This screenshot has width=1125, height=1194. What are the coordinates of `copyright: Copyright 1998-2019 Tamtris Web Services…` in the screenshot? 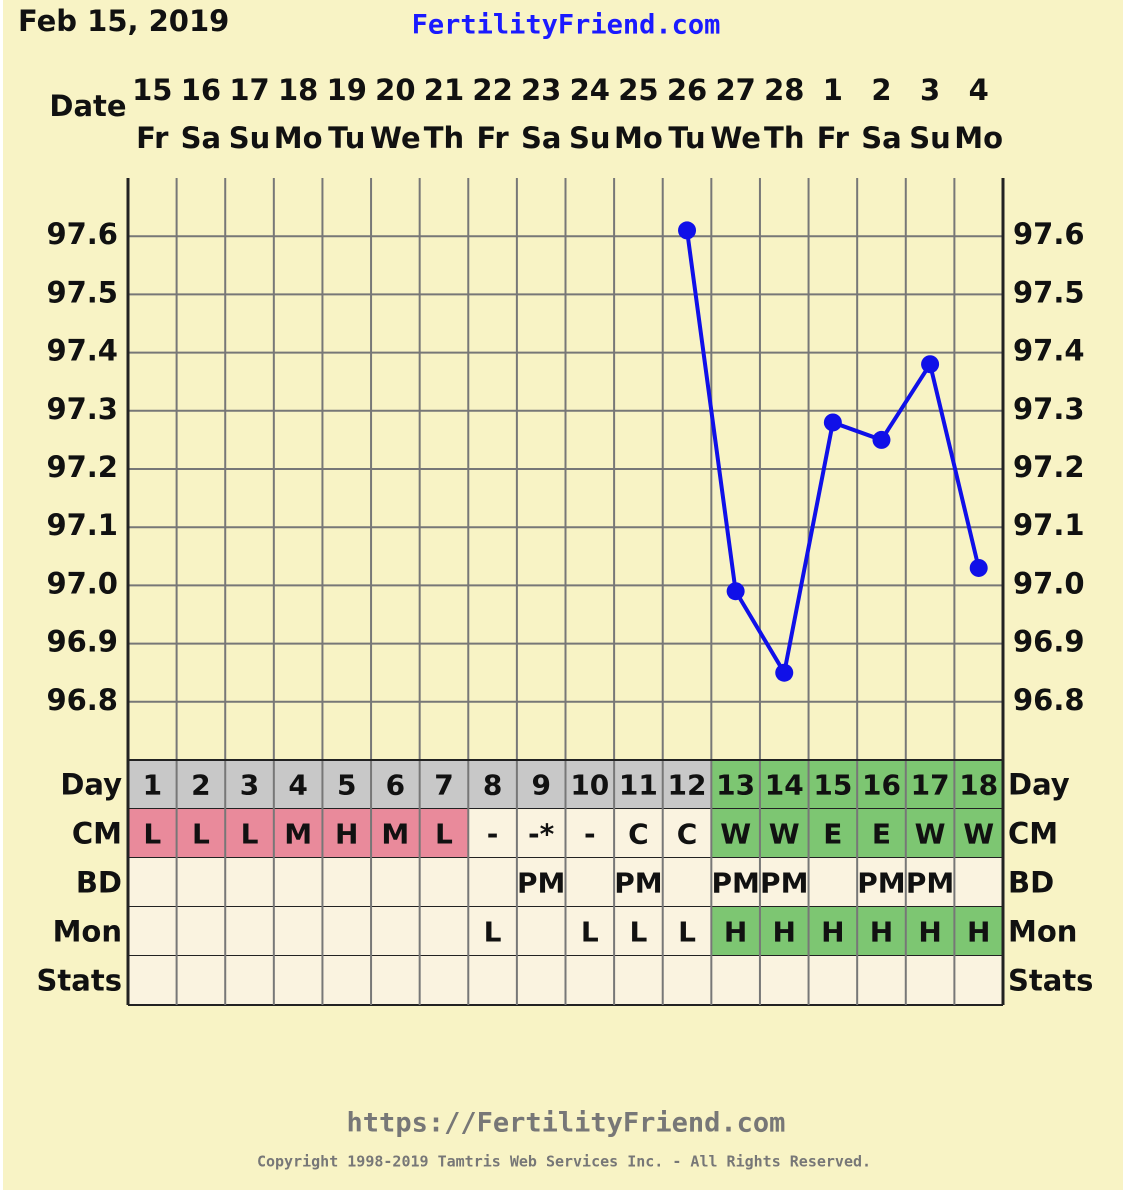 It's located at (564, 1162).